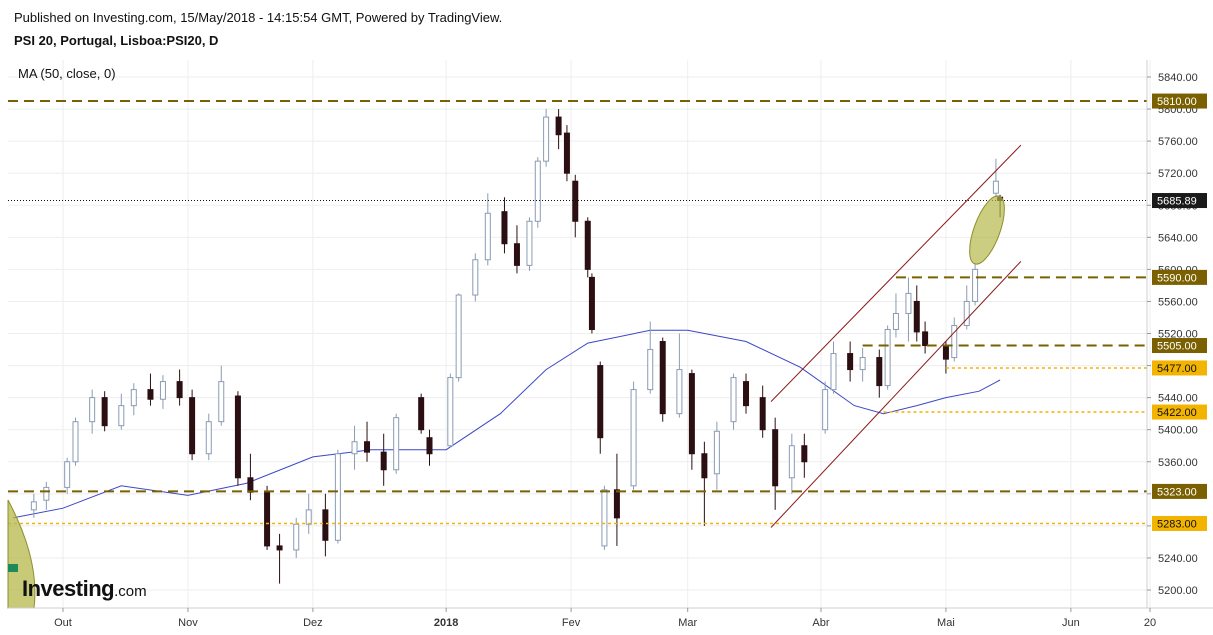 This screenshot has height=635, width=1213. What do you see at coordinates (1178, 591) in the screenshot?
I see `y-tick-label: 5200.00` at bounding box center [1178, 591].